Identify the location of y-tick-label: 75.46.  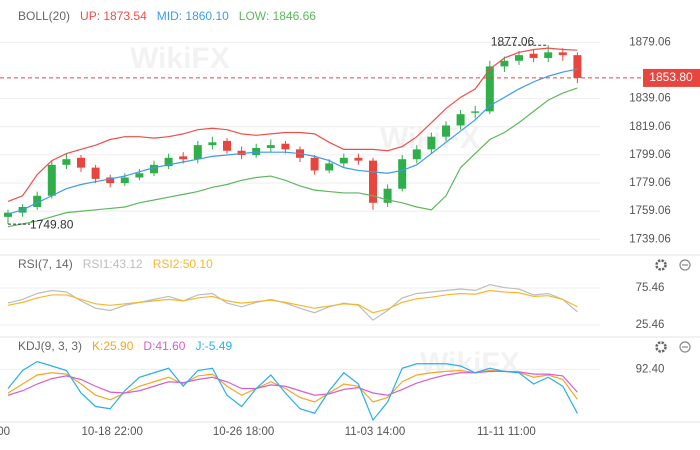
(650, 288).